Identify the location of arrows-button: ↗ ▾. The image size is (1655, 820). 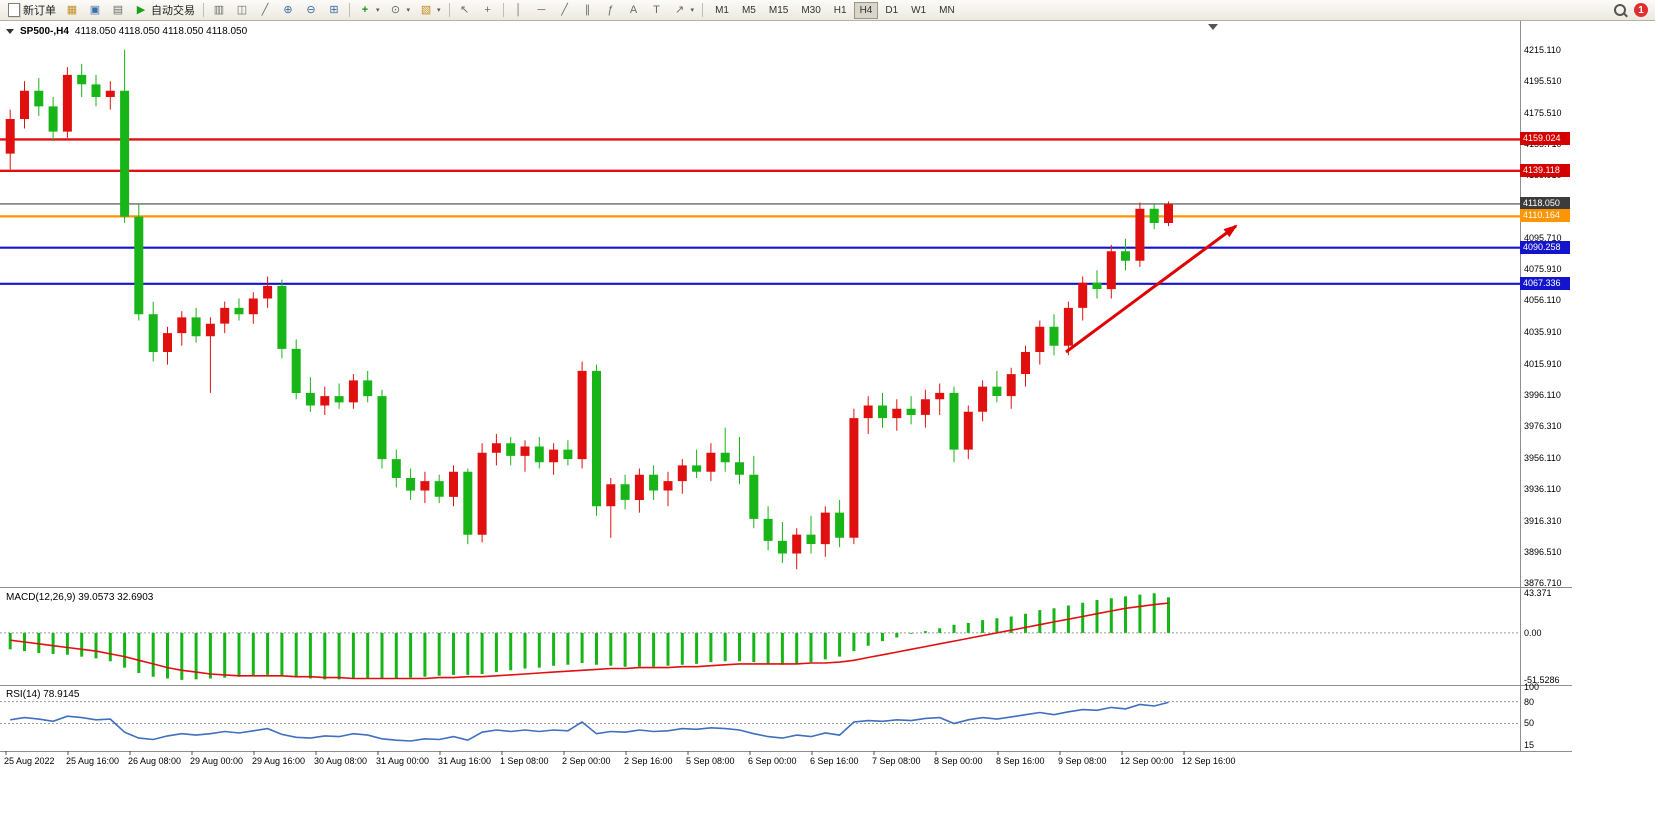
(684, 10).